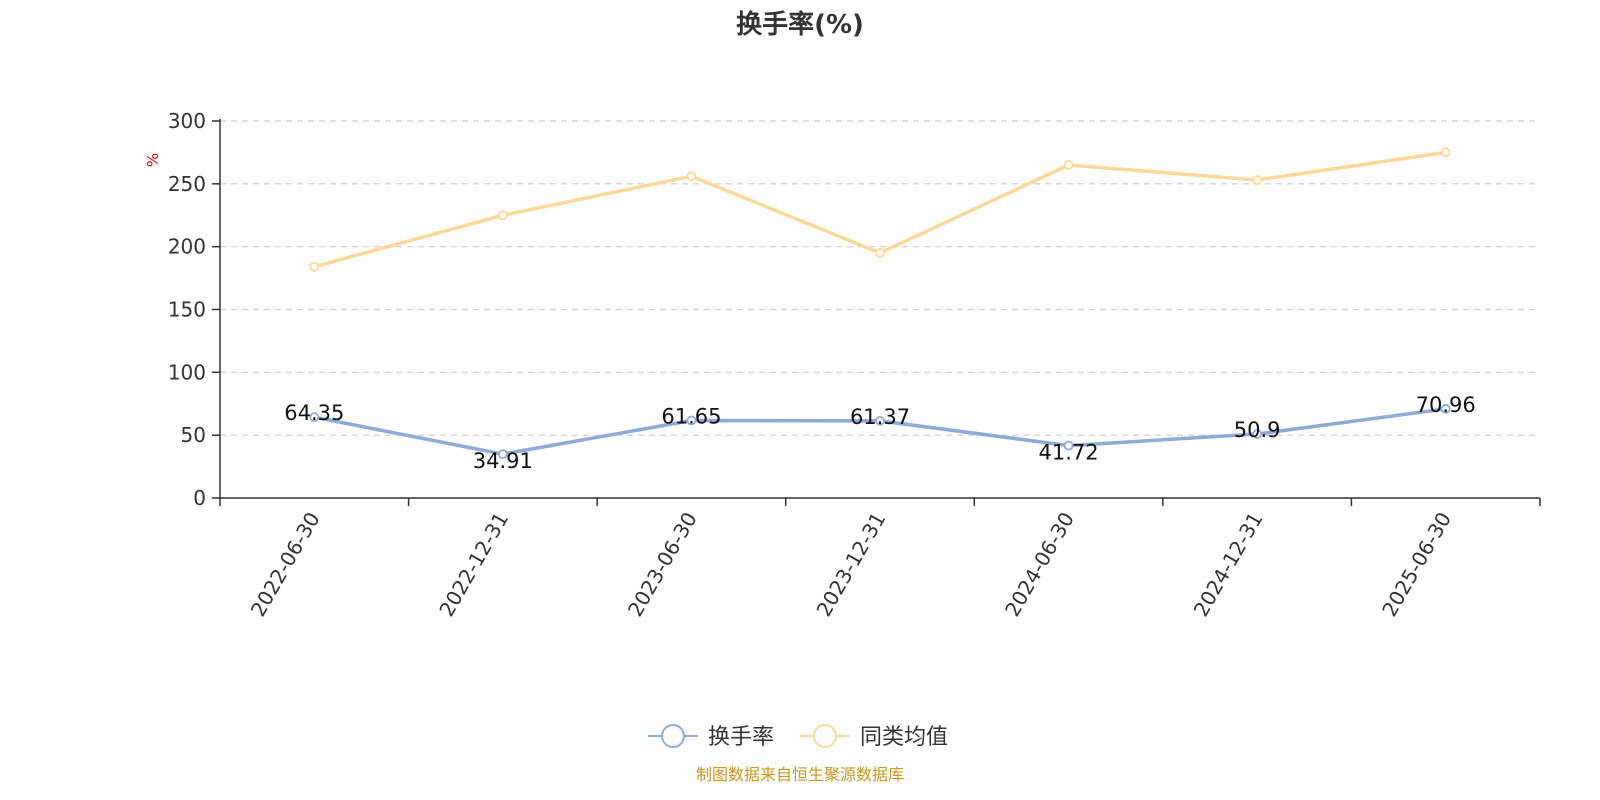 The width and height of the screenshot is (1600, 800). What do you see at coordinates (503, 461) in the screenshot?
I see `data-label: 34.91` at bounding box center [503, 461].